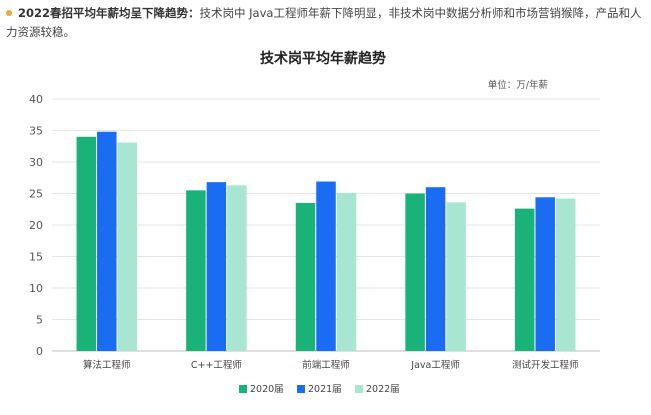 This screenshot has height=415, width=651. What do you see at coordinates (36, 131) in the screenshot?
I see `y-tick-label: 35` at bounding box center [36, 131].